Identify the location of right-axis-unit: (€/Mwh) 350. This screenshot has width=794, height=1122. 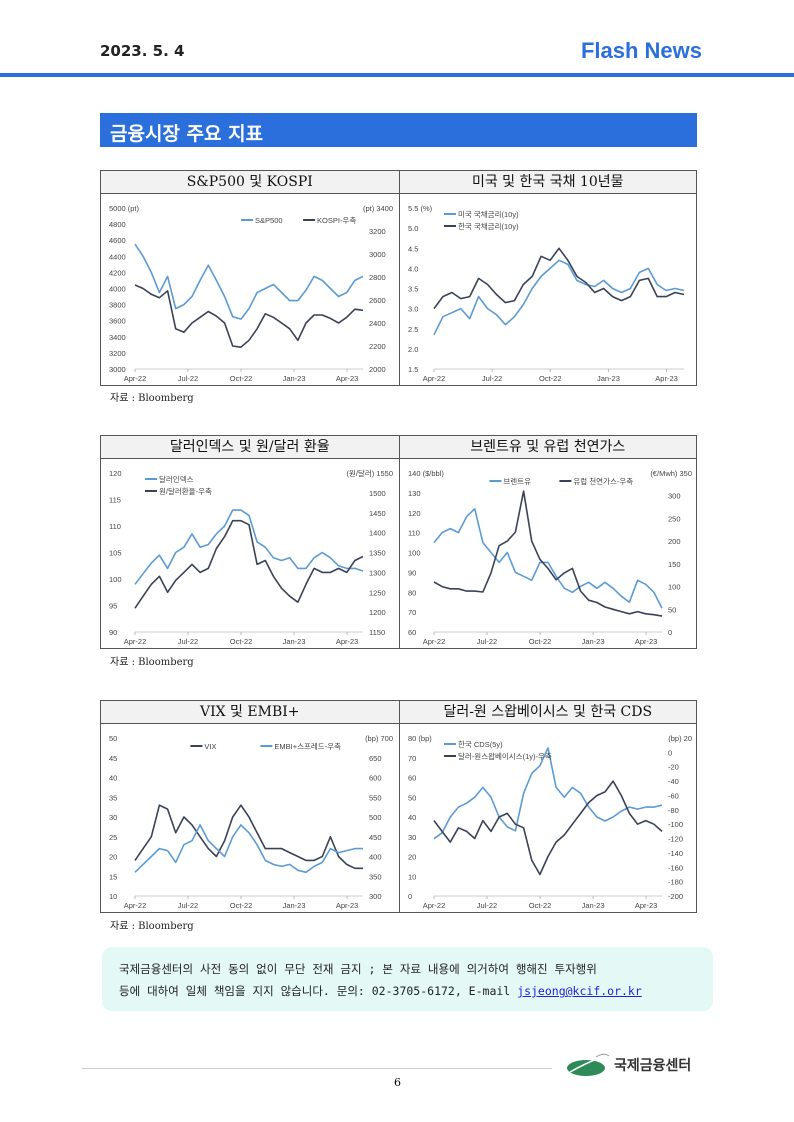
(671, 473).